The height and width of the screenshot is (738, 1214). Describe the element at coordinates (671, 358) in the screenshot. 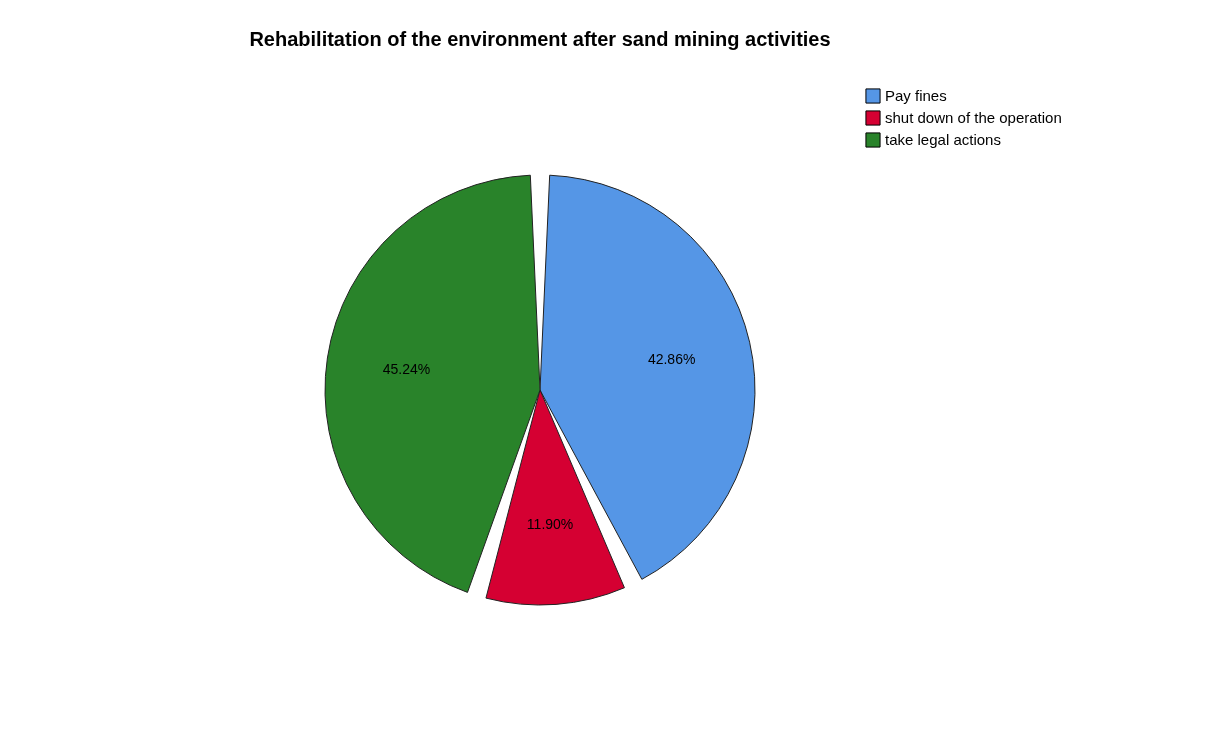

I see `data-label: 42.86%` at that location.